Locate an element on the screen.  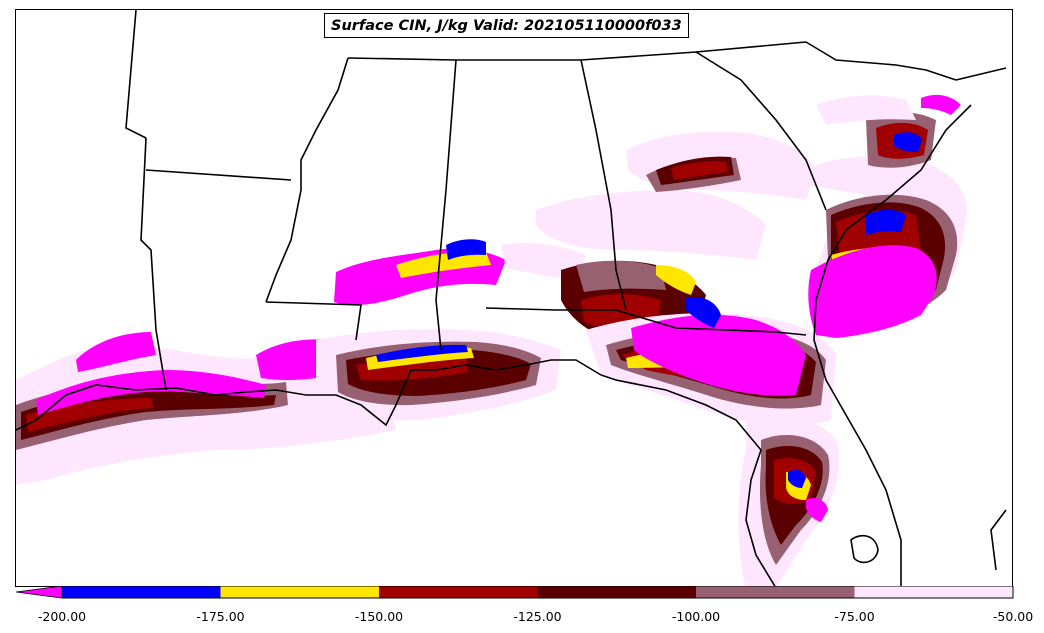
boundary-al-ga is located at coordinates (603, 185).